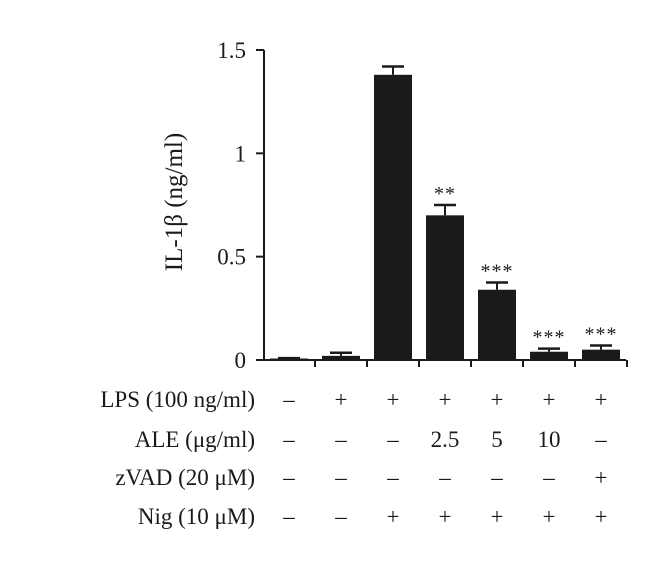 The width and height of the screenshot is (660, 565). Describe the element at coordinates (174, 202) in the screenshot. I see `y-axis-label: IL-1β (ng/ml)` at that location.